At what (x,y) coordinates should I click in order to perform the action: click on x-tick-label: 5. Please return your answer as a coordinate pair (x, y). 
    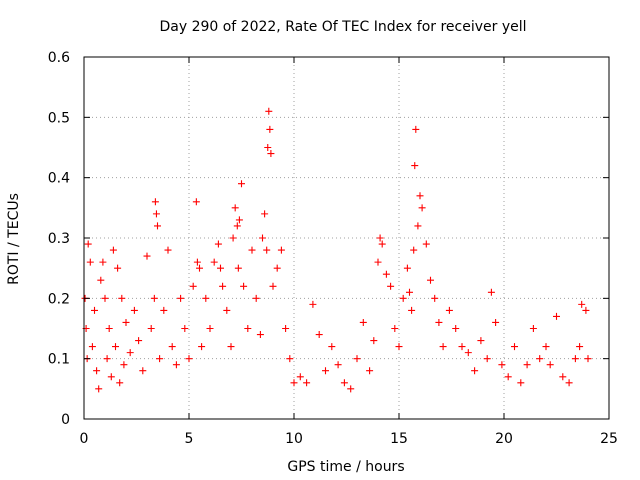
    Looking at the image, I should click on (189, 439).